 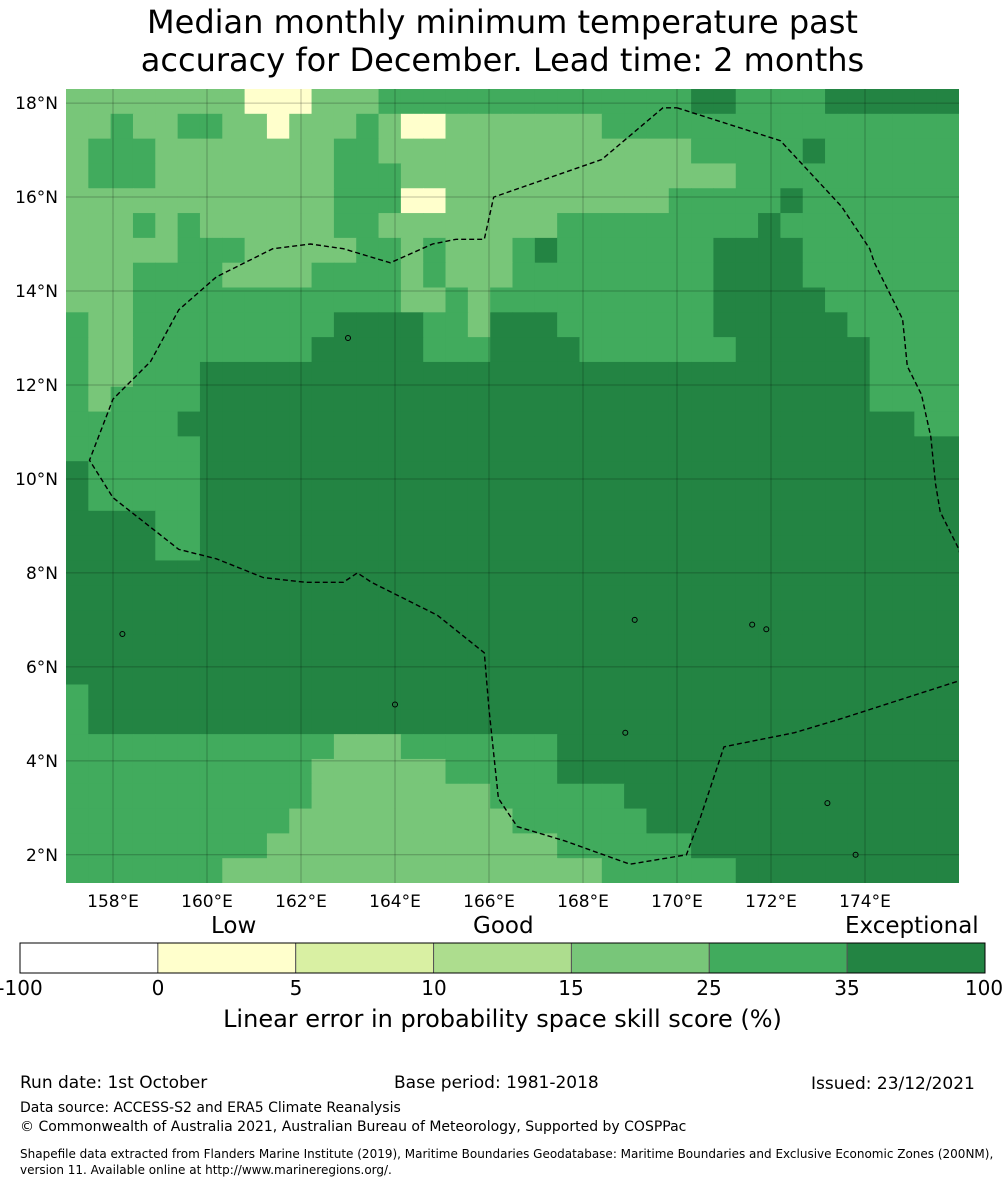 I want to click on colorbar-tick: 35, so click(x=847, y=988).